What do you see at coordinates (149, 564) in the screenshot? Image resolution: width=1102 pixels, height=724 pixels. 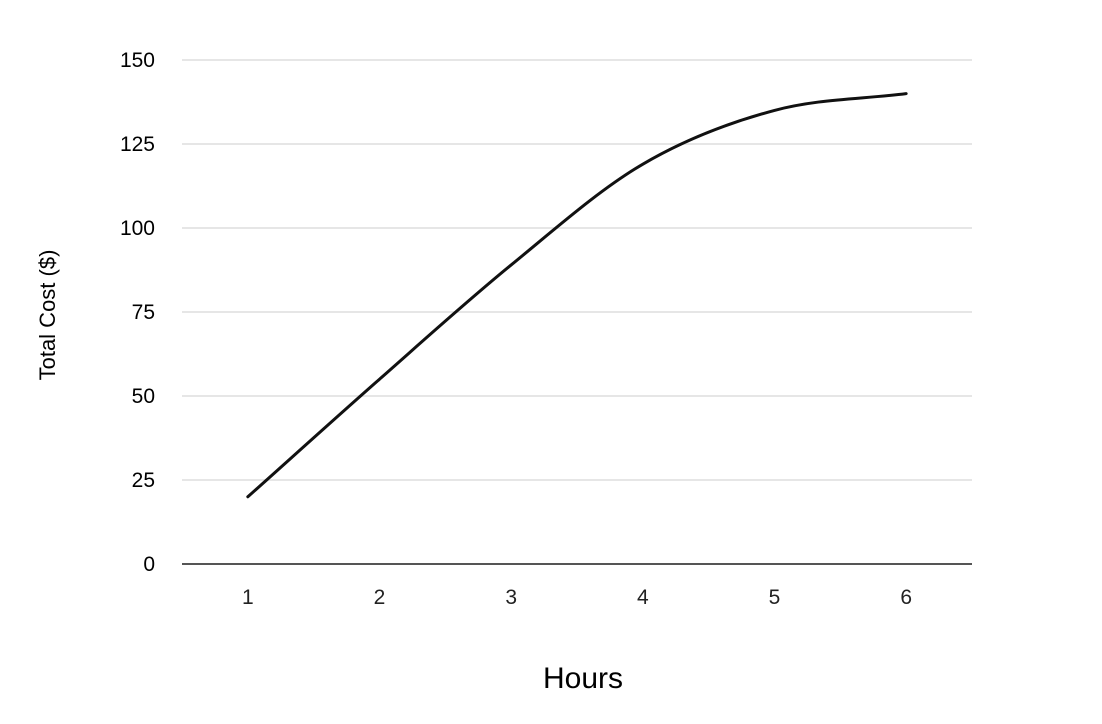 I see `y-tick-label: 0` at bounding box center [149, 564].